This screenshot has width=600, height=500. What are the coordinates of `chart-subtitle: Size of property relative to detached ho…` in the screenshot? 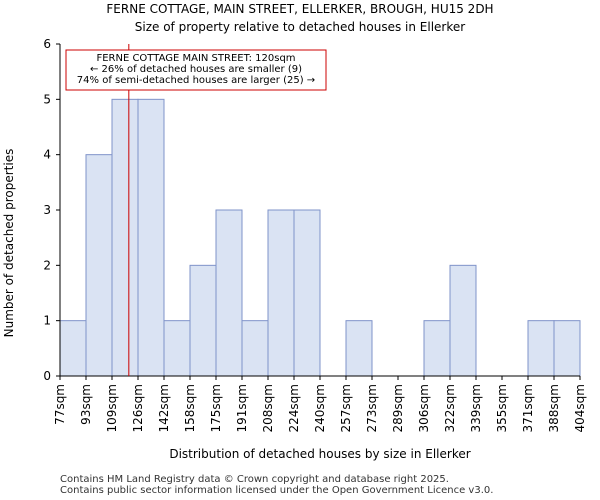 It's located at (300, 27).